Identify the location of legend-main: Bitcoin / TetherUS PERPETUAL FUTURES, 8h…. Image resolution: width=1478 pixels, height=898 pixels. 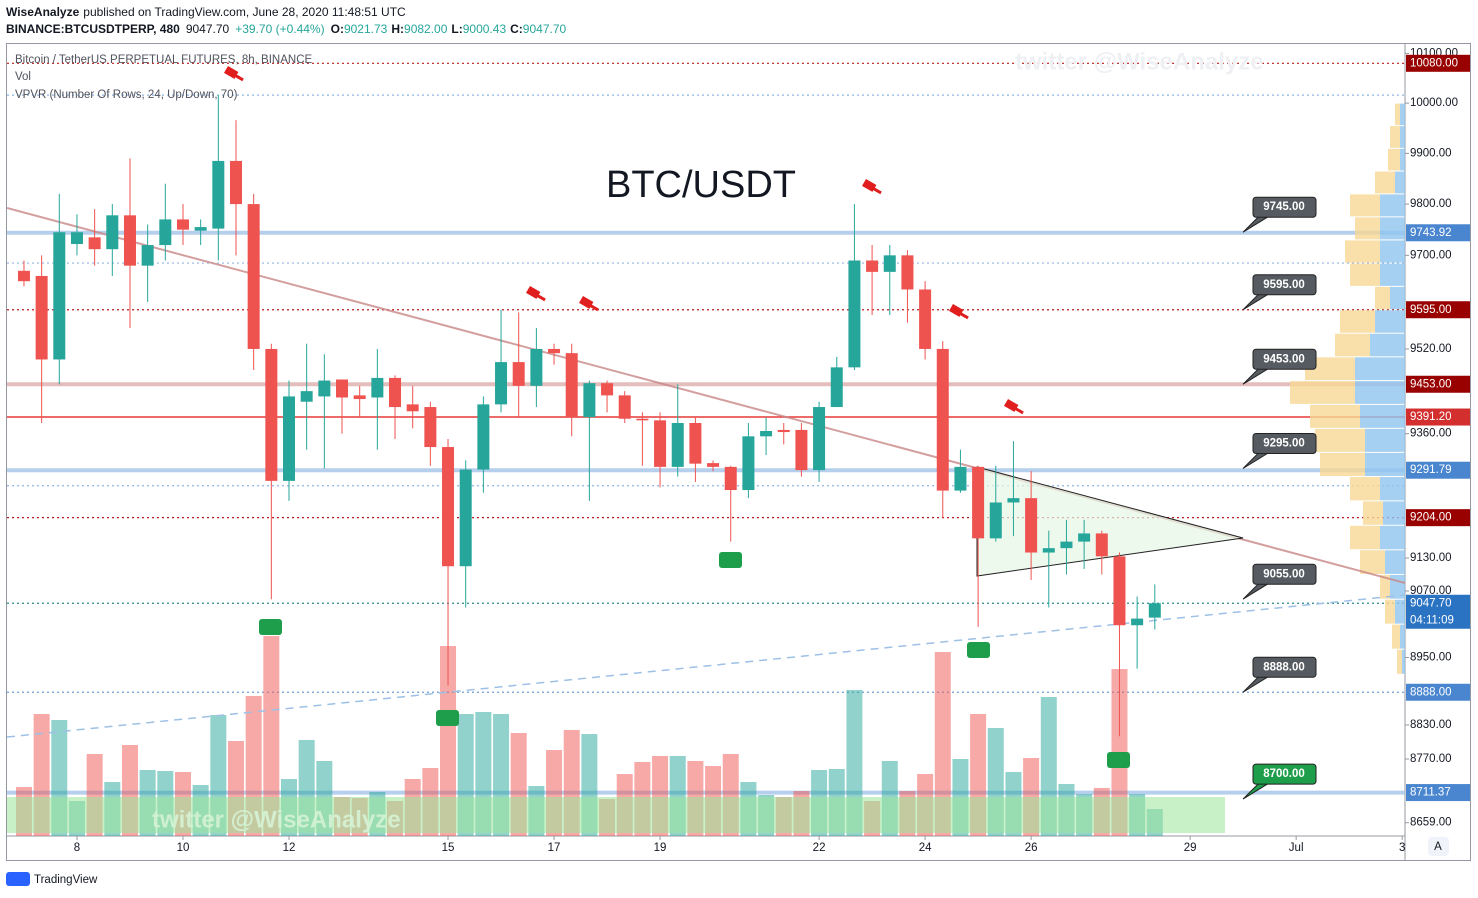
(164, 60).